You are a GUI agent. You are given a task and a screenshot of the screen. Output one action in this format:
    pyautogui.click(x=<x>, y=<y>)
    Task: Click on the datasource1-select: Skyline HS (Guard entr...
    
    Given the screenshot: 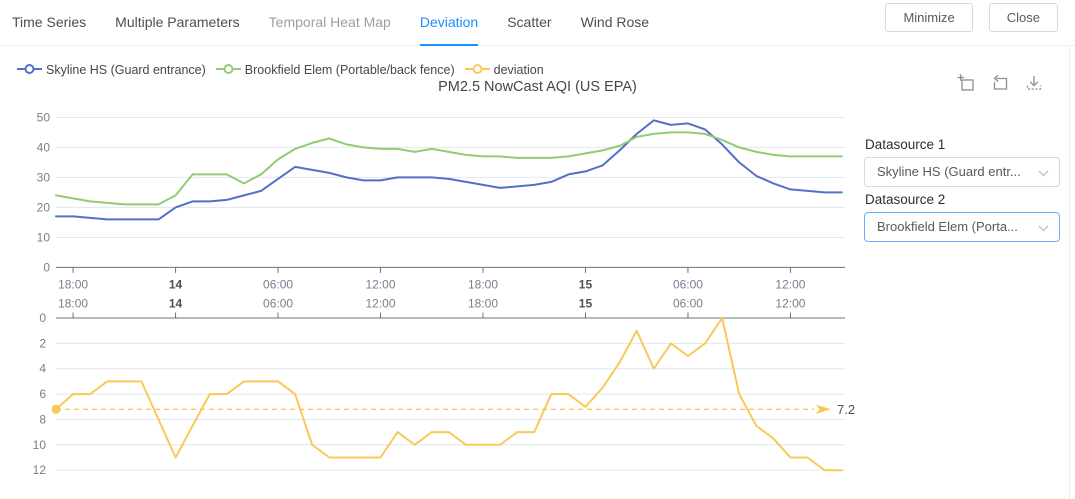 What is the action you would take?
    pyautogui.click(x=962, y=172)
    